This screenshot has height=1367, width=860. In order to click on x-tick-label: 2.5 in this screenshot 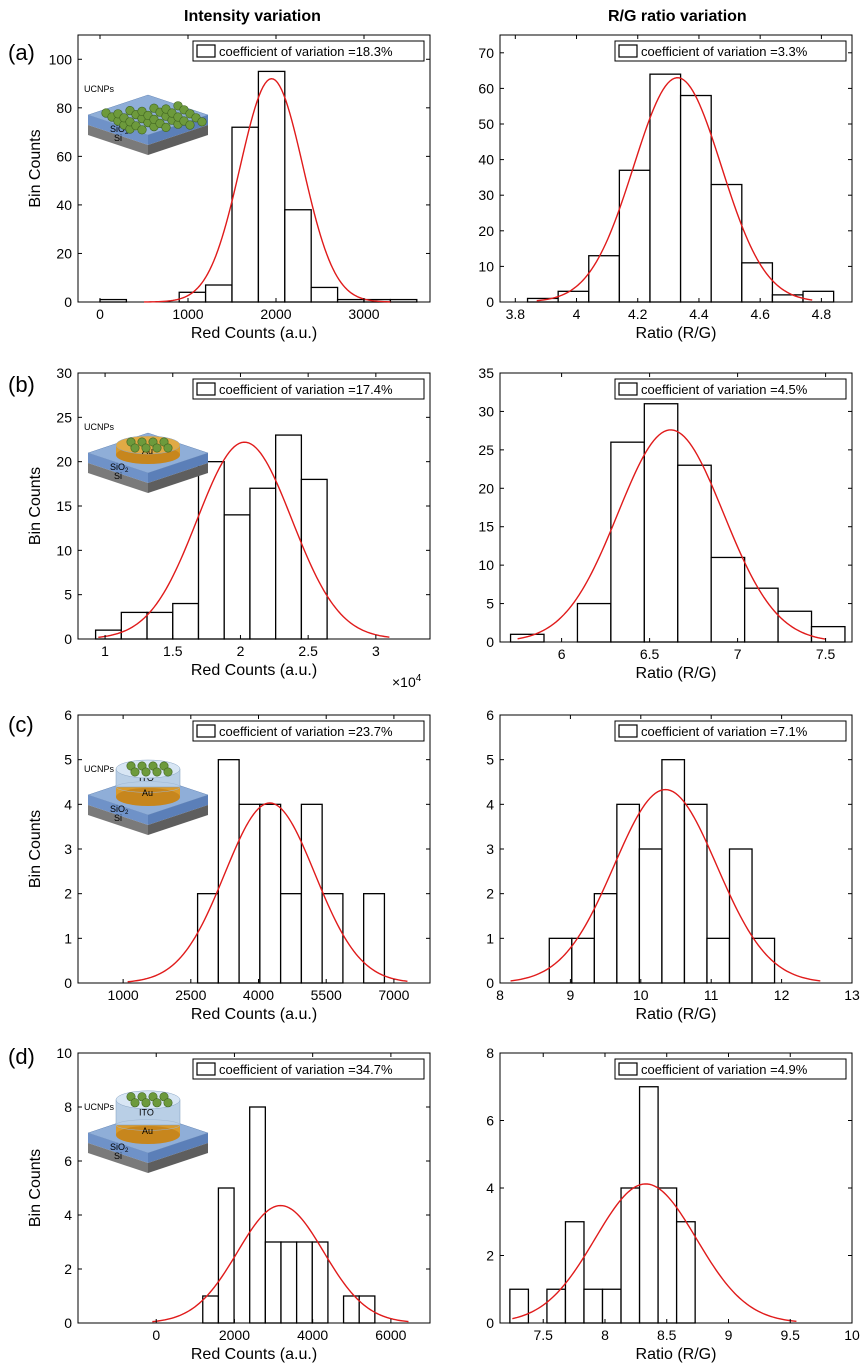, I will do `click(308, 651)`.